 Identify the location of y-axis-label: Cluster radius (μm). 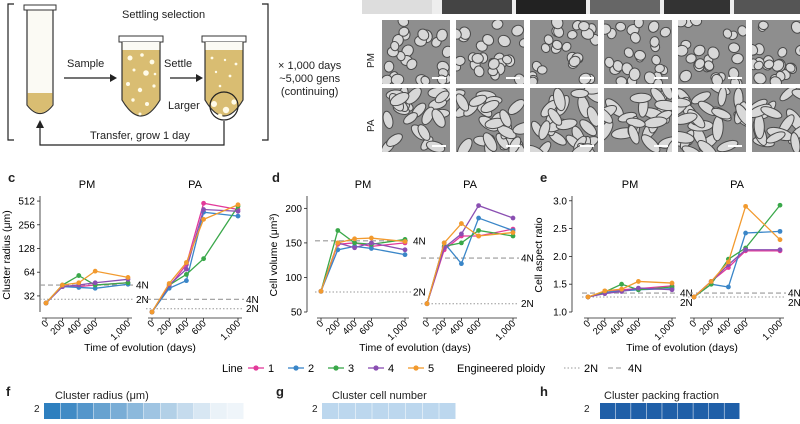
(7, 254).